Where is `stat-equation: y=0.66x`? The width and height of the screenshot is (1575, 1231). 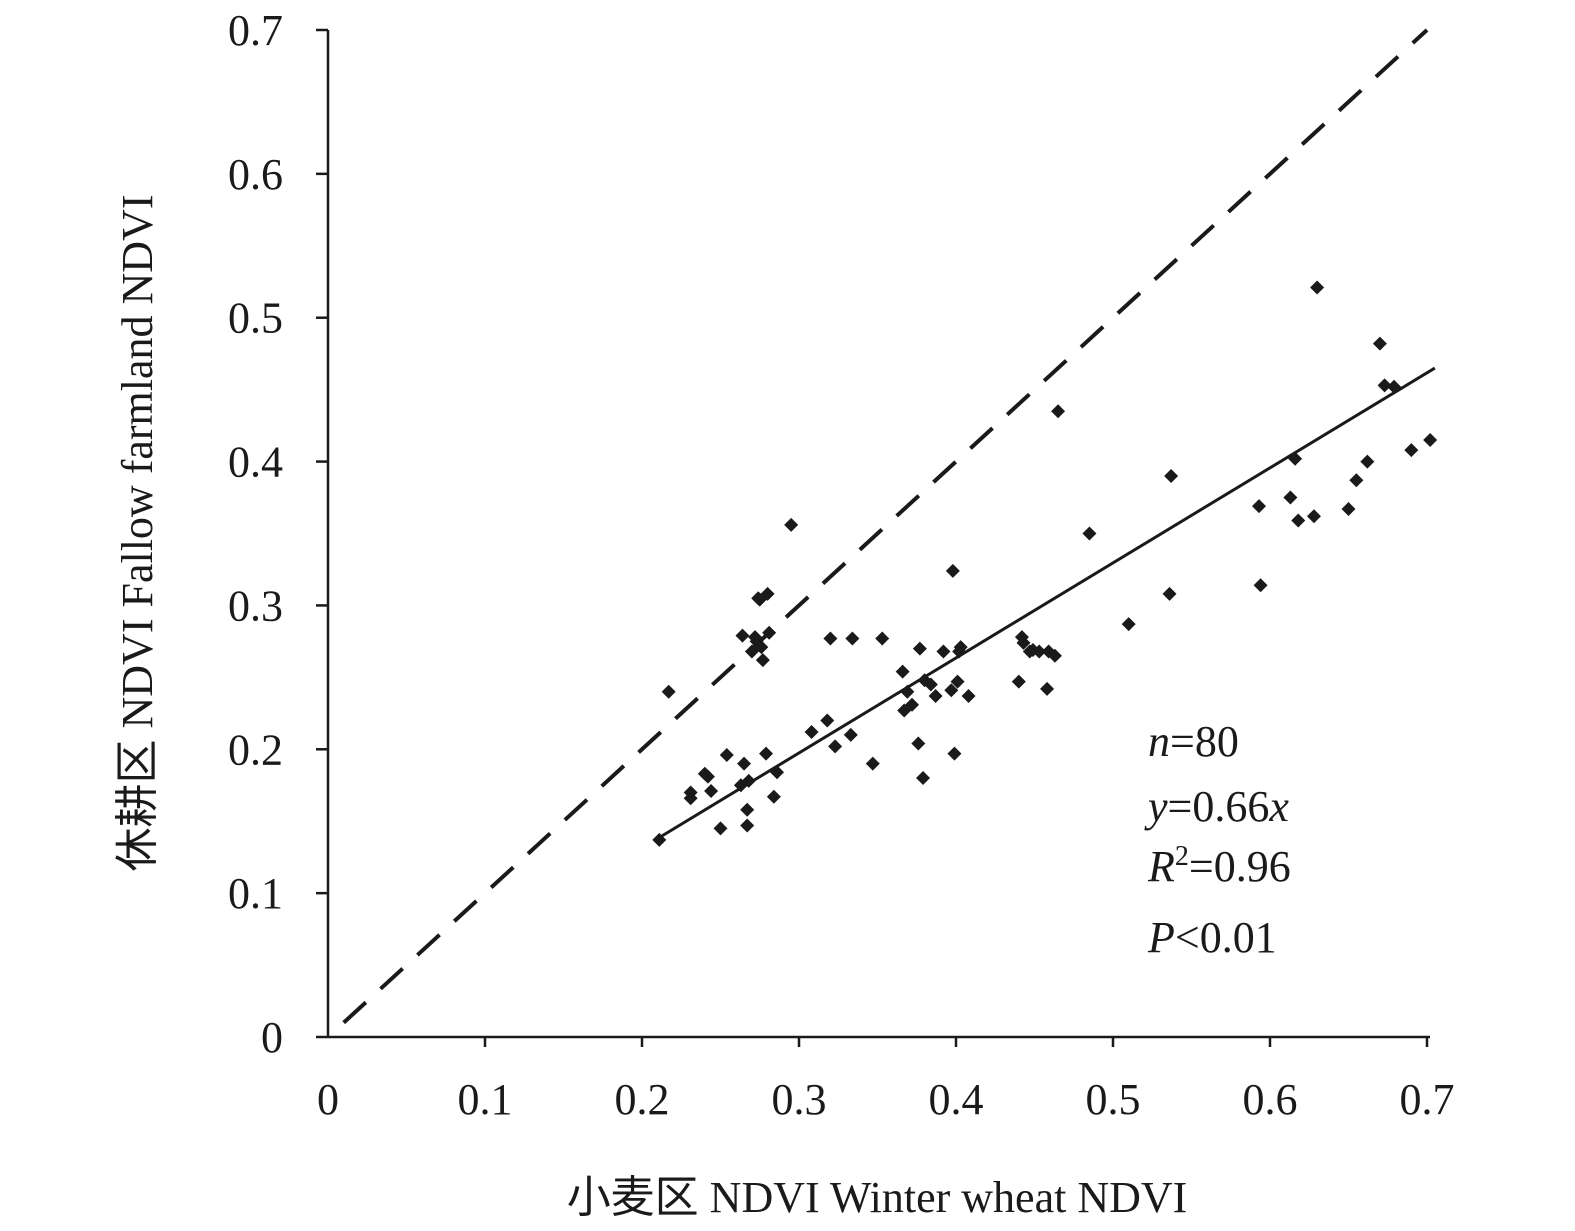
stat-equation: y=0.66x is located at coordinates (1216, 806).